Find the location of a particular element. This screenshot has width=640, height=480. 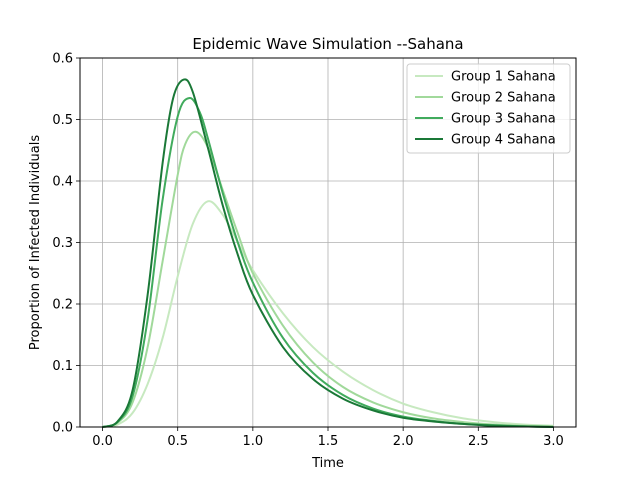

y-axis-ticks: 0.0 0.1 0.2 0.3 0.4 0.5 0.6 is located at coordinates (66, 244).